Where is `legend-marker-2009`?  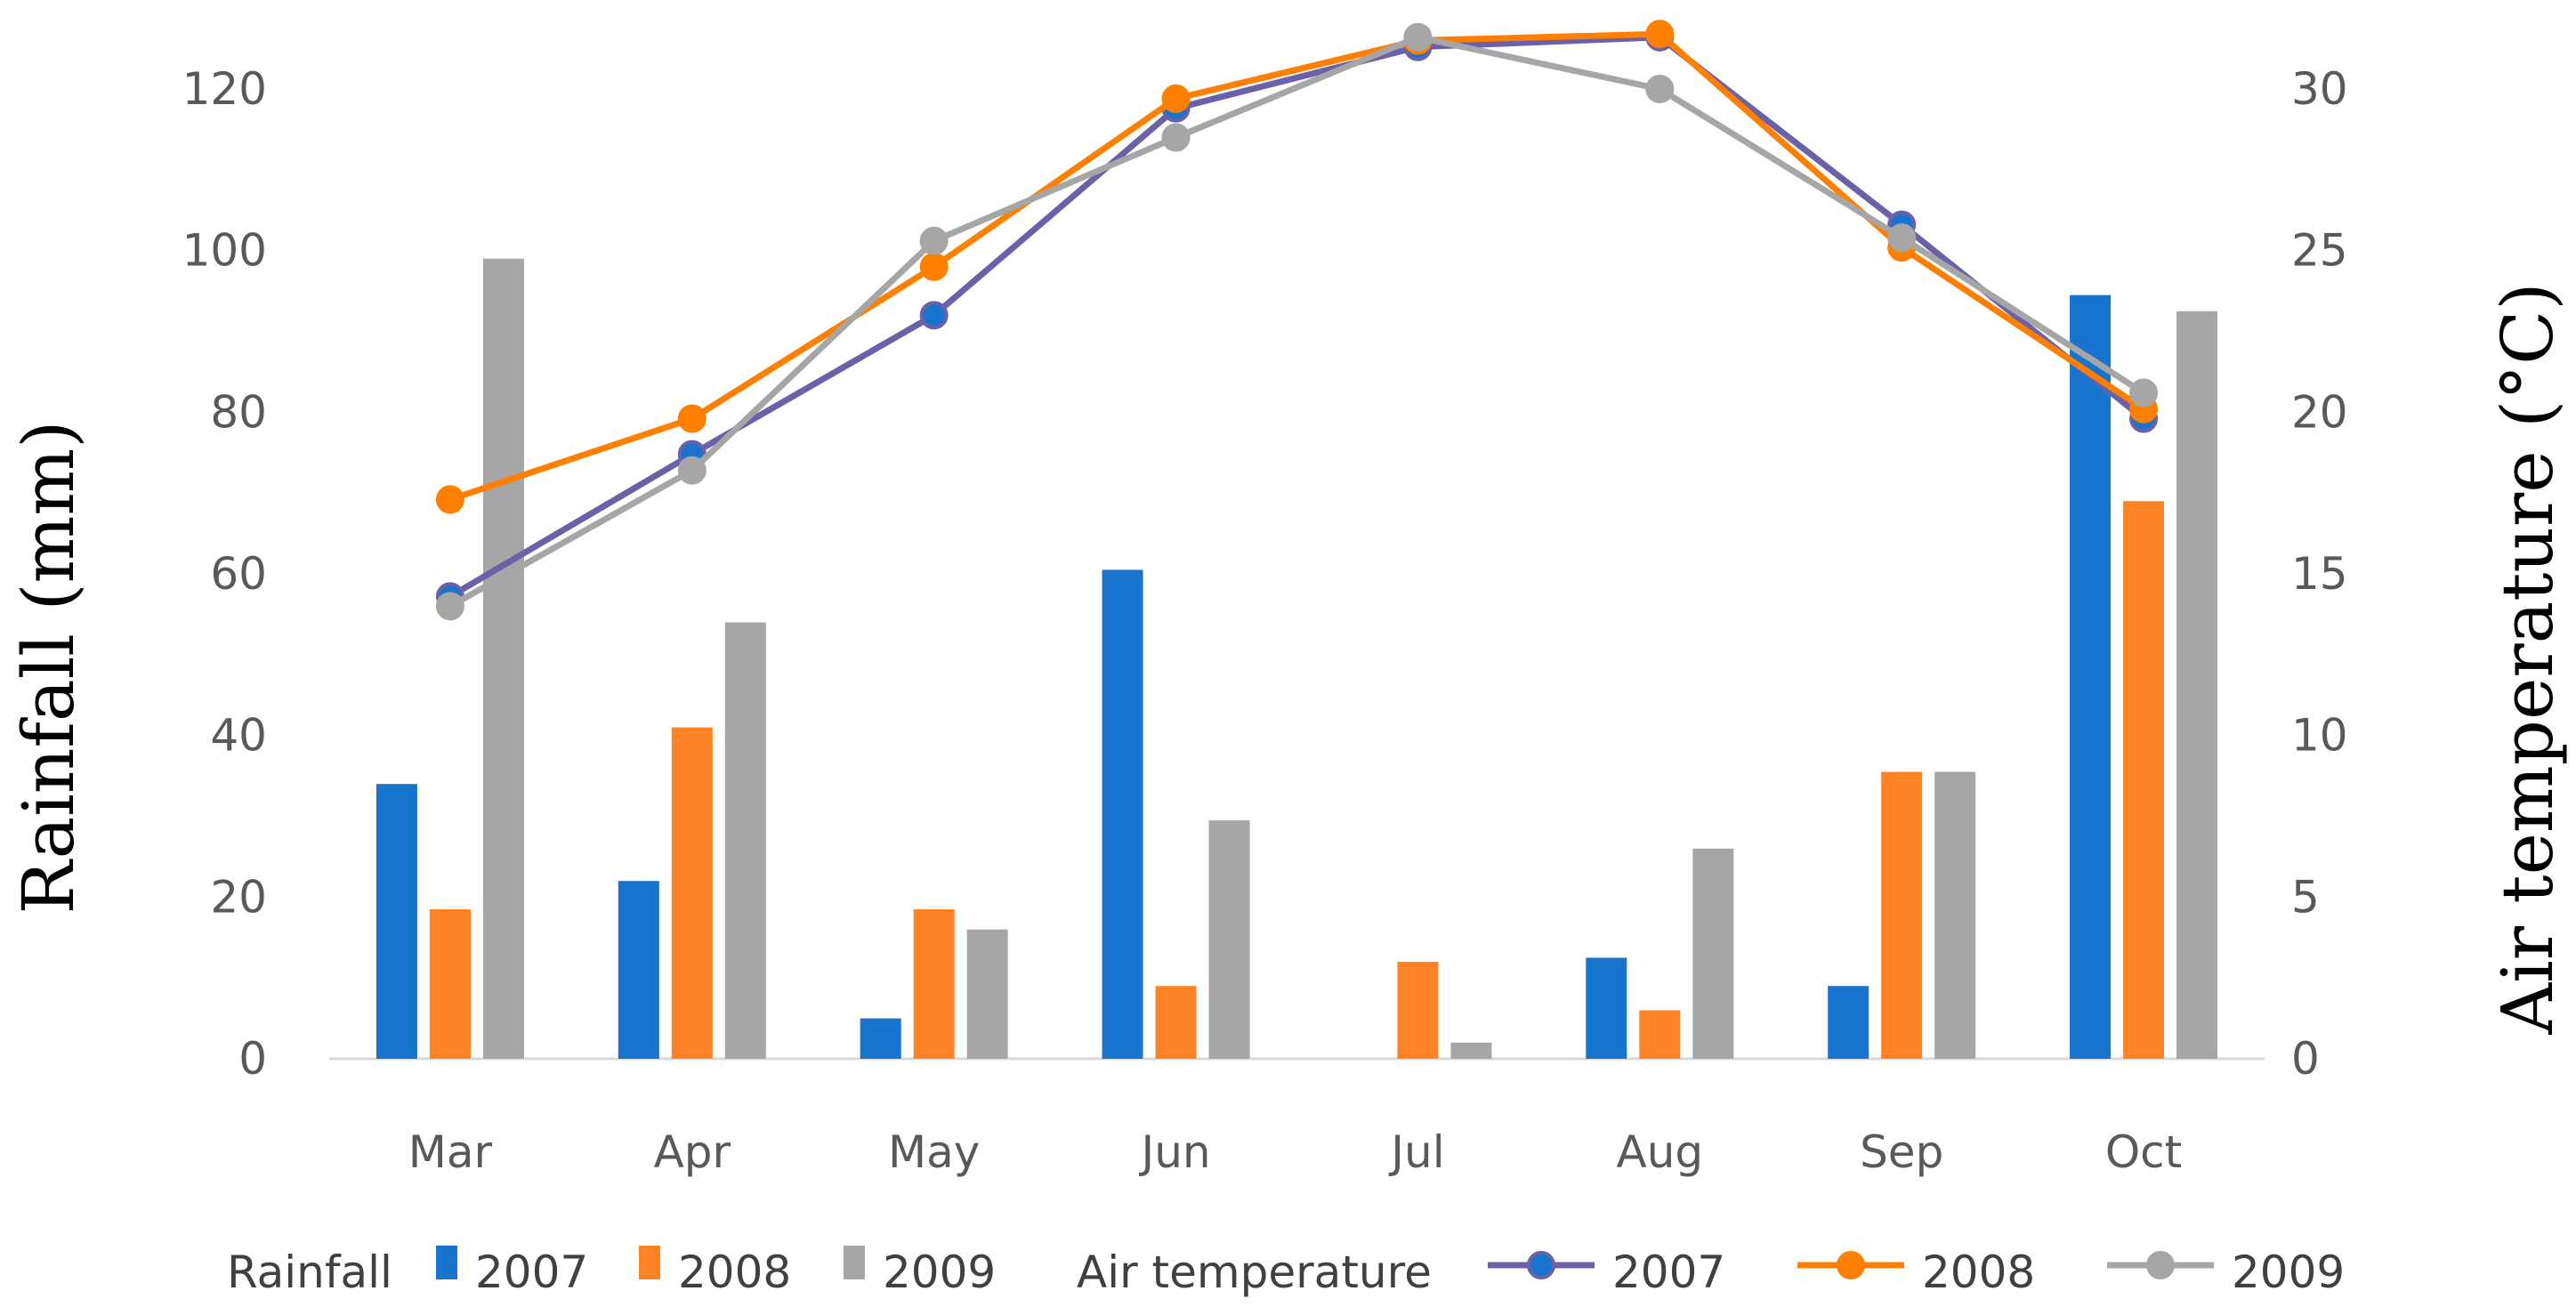
legend-marker-2009 is located at coordinates (2160, 1265).